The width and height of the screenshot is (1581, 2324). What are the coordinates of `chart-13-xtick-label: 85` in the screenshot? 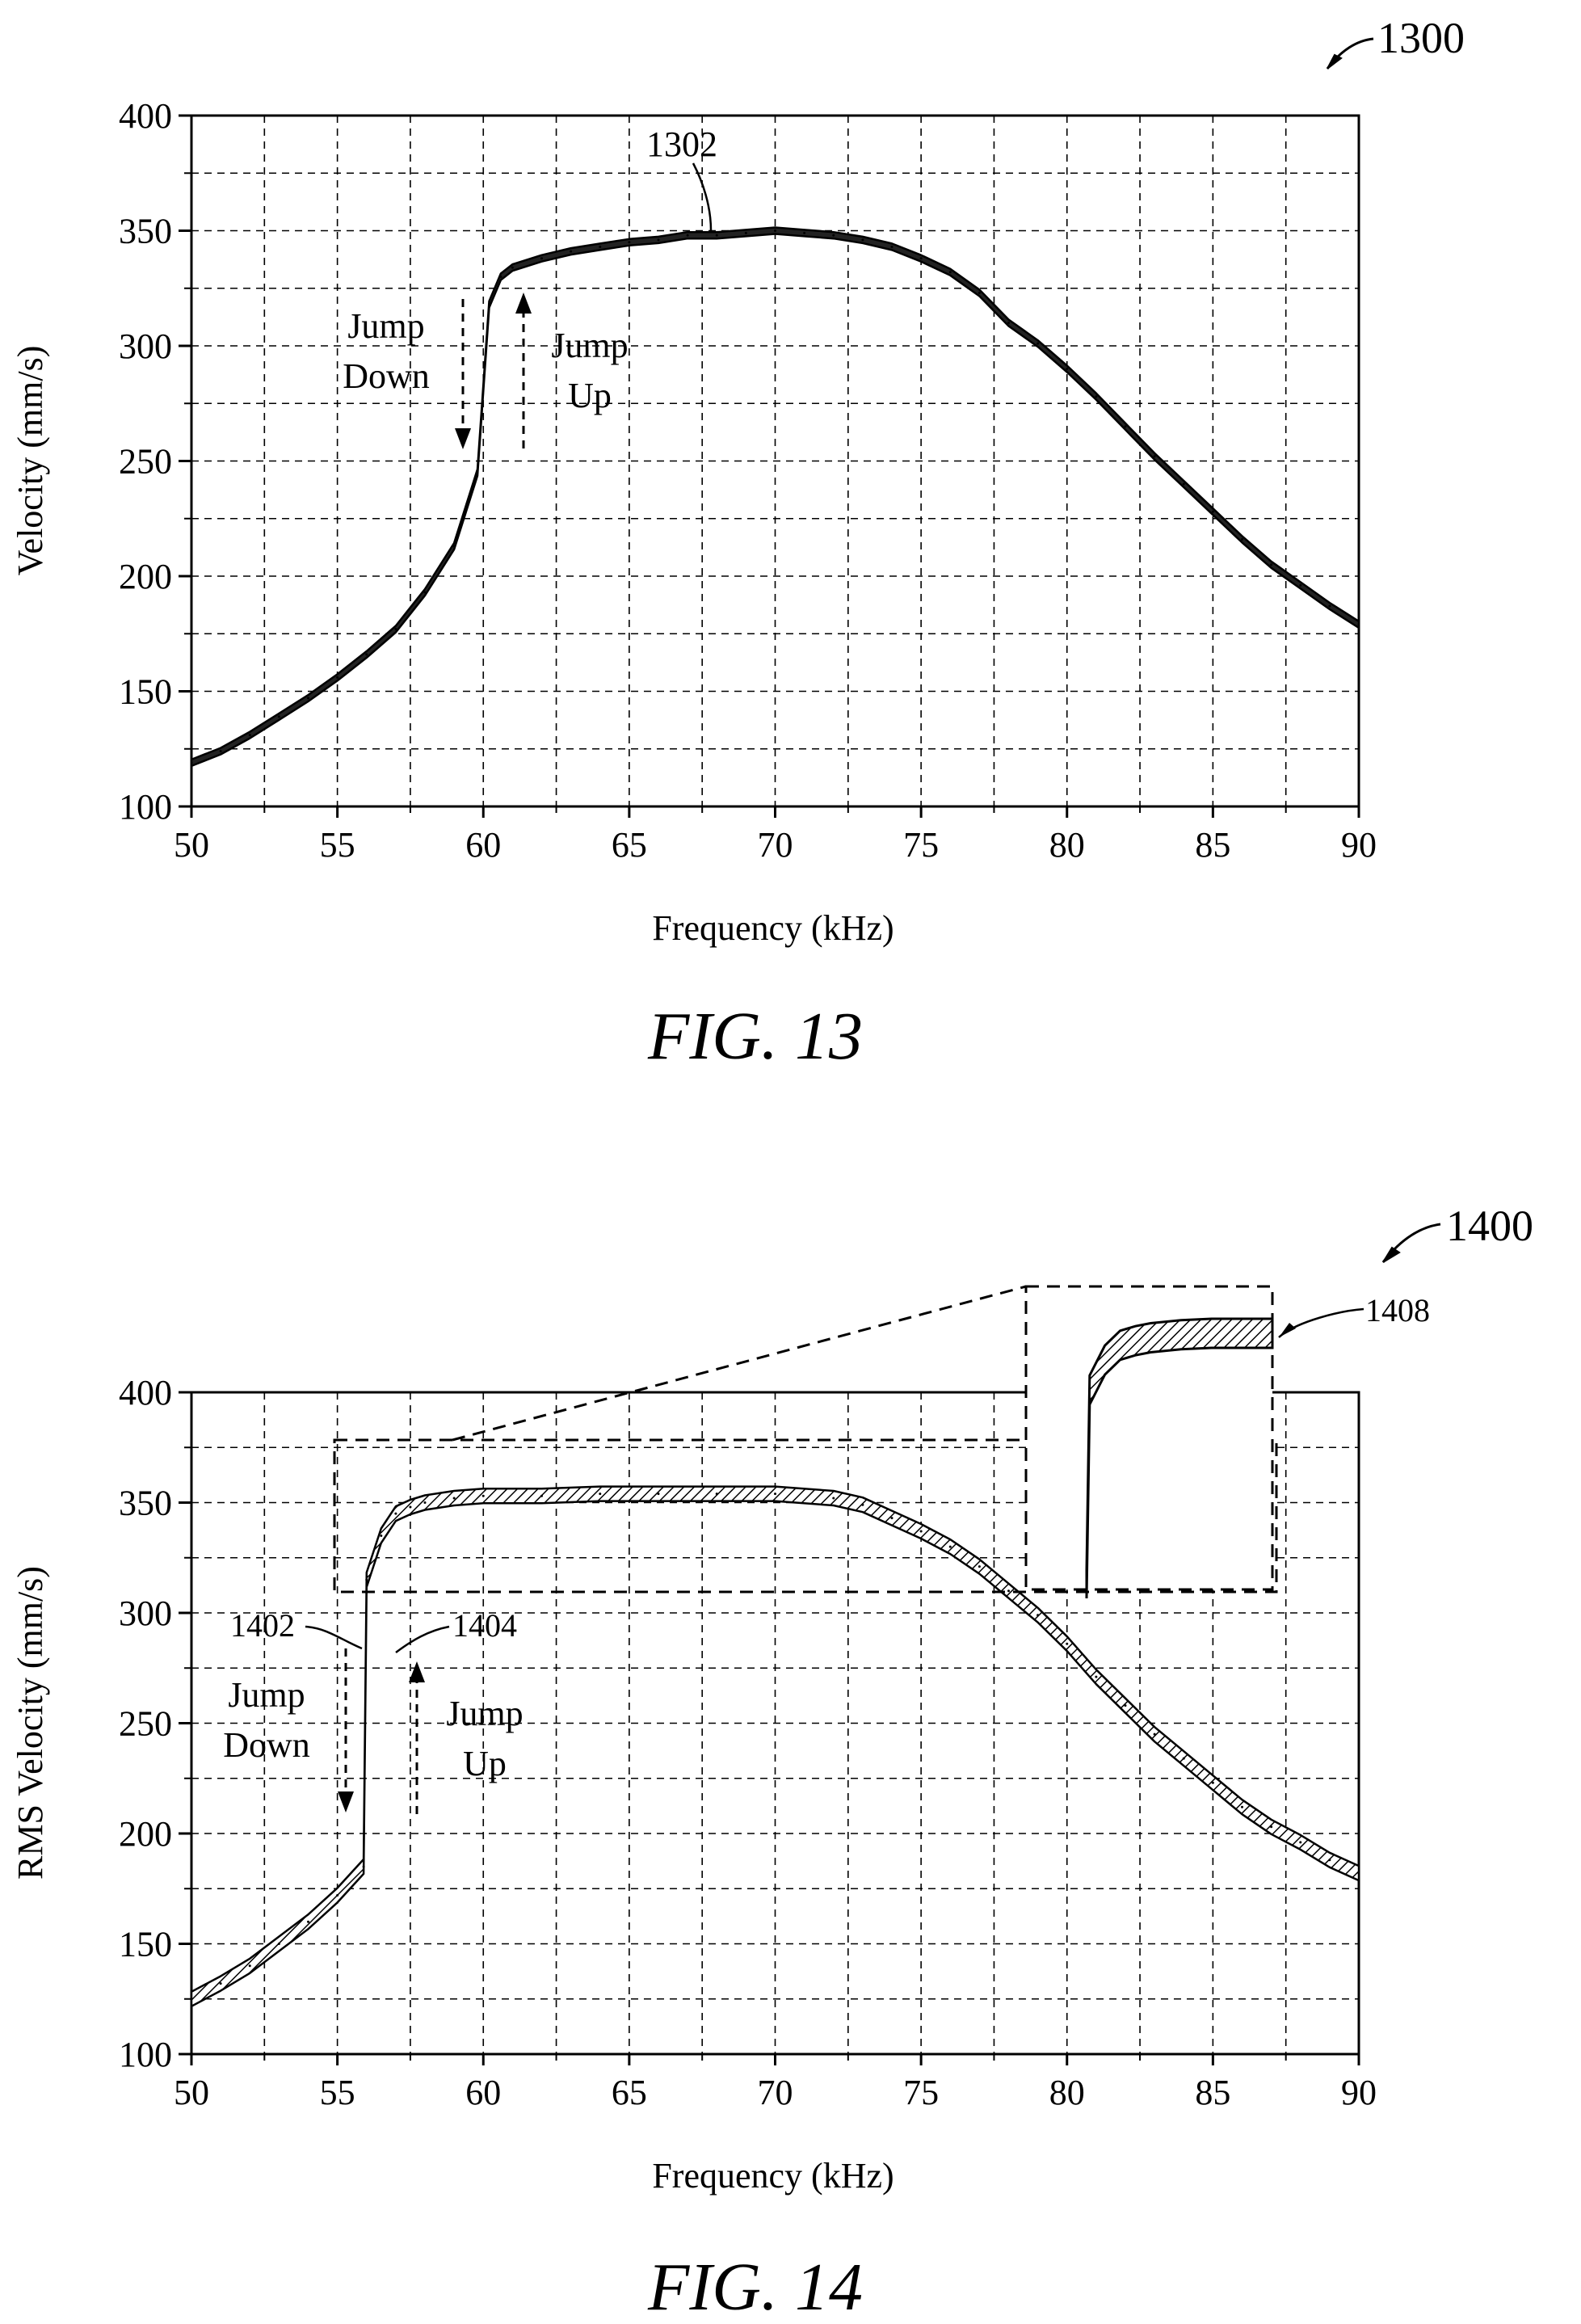 It's located at (1212, 845).